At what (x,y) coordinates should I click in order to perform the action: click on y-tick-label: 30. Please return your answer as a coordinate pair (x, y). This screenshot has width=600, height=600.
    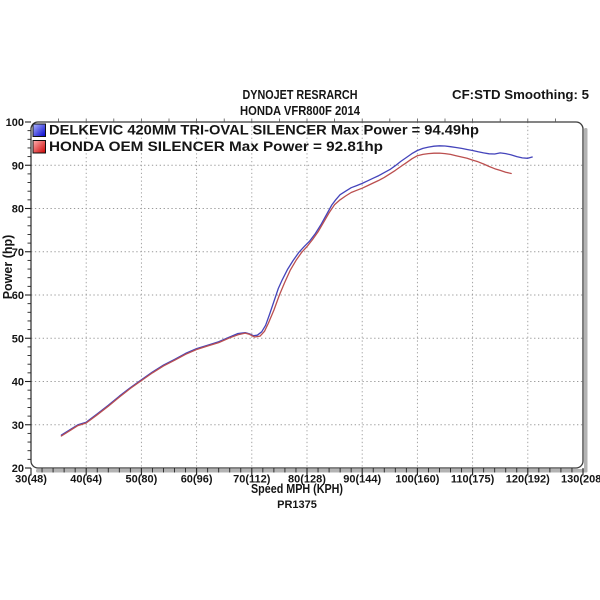
    Looking at the image, I should click on (18, 426).